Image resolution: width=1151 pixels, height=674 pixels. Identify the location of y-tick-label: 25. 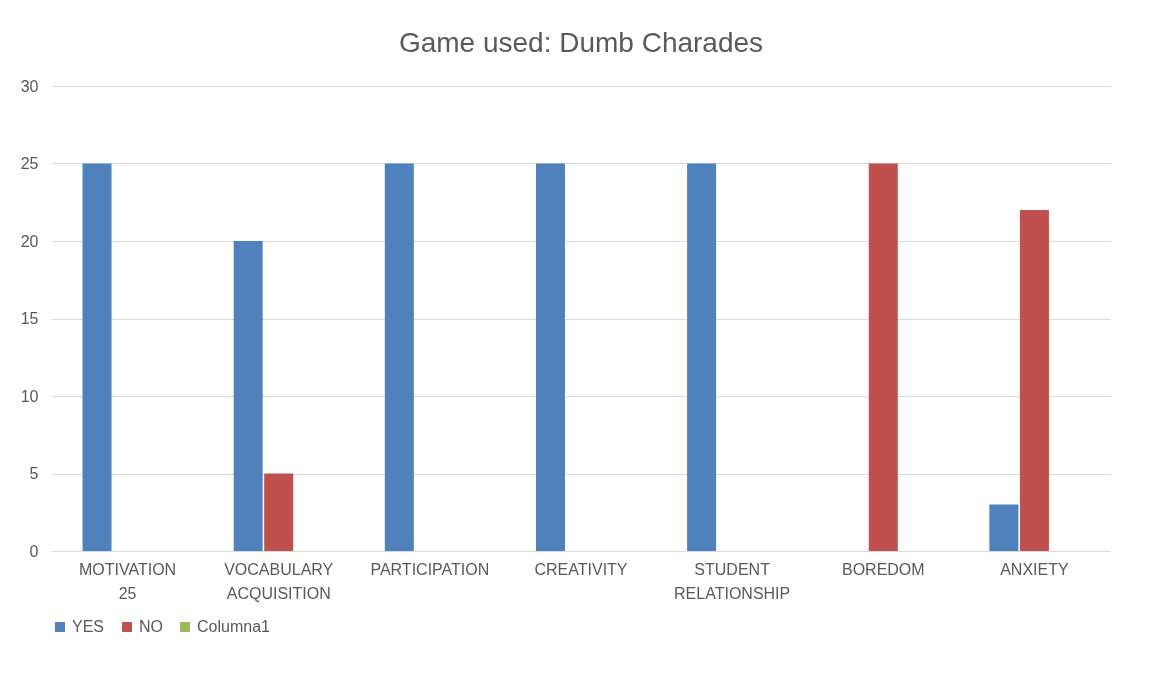
(29, 163).